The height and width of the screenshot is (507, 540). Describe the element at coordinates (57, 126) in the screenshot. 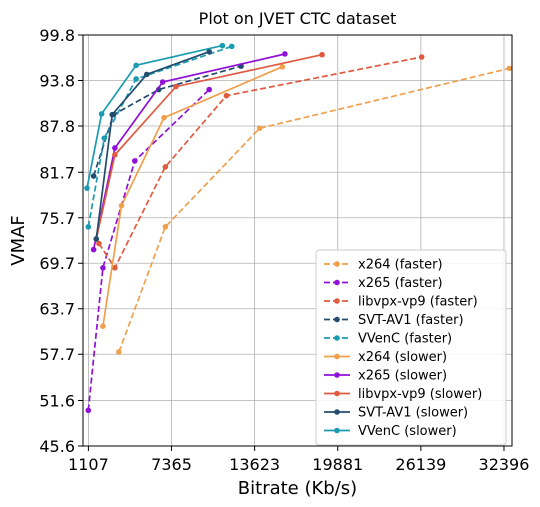

I see `y-tick-label: 87.8` at that location.